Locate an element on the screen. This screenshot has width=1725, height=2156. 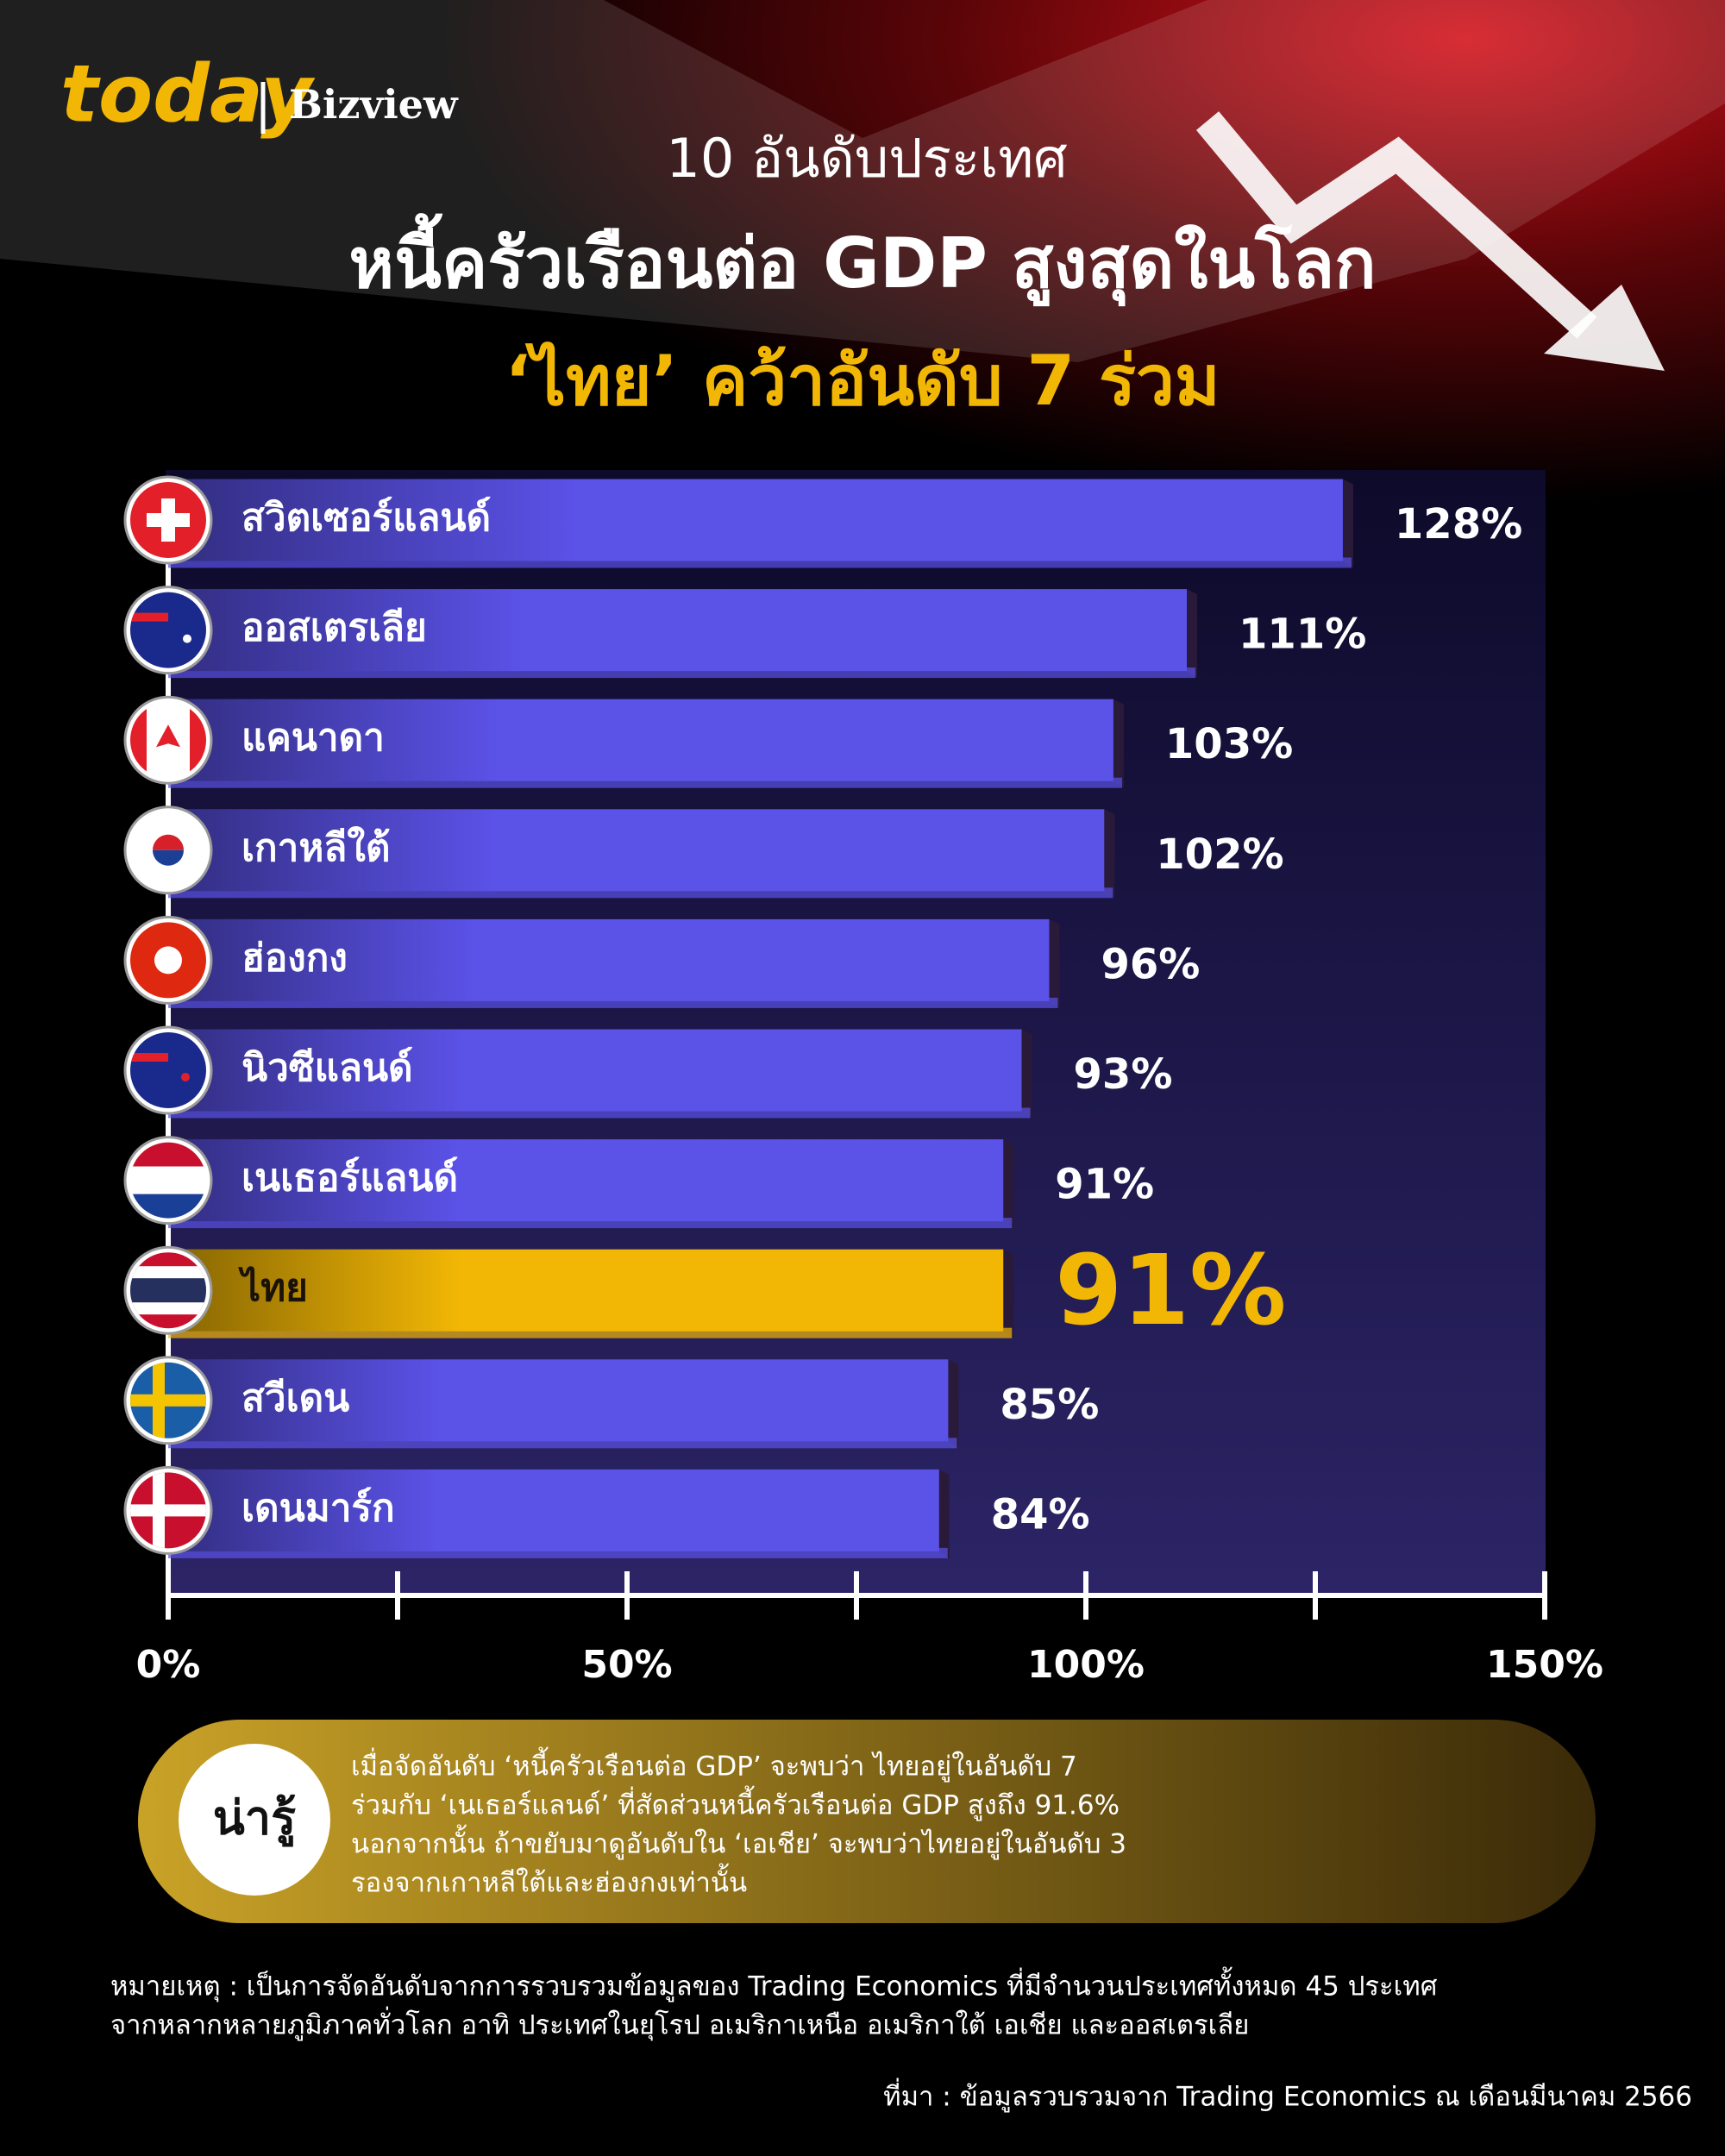
category-label: สวีเดน is located at coordinates (296, 1398).